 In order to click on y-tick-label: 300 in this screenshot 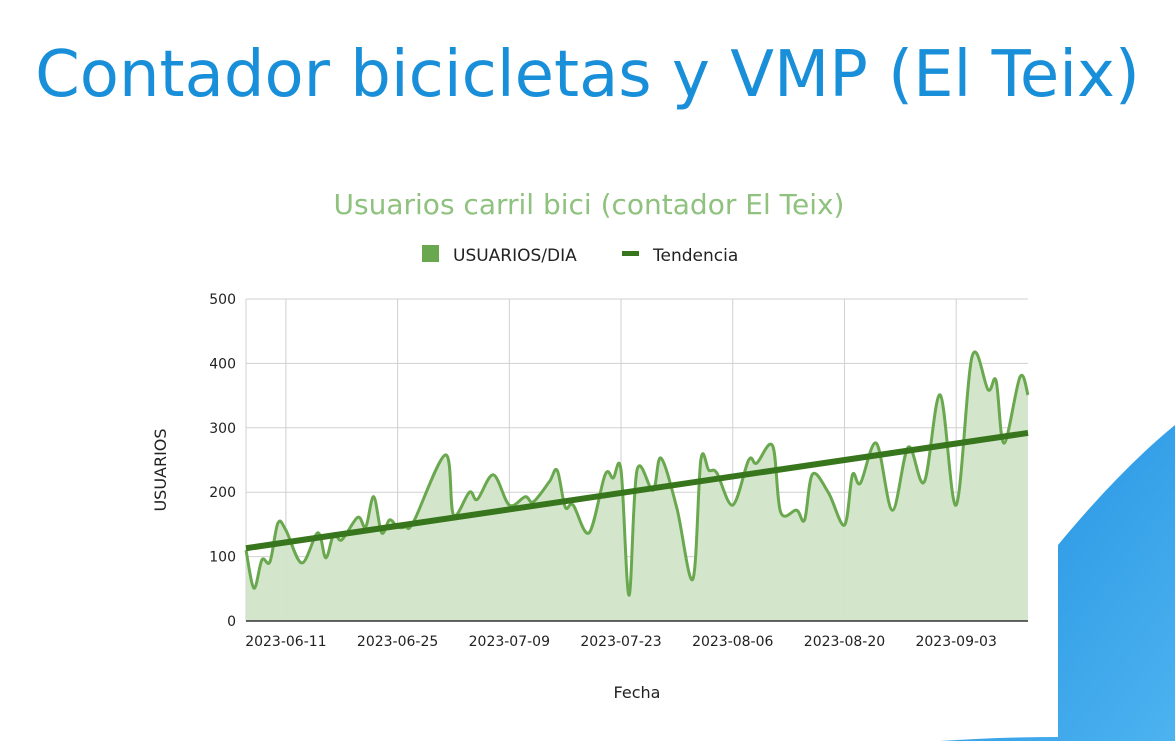, I will do `click(222, 429)`.